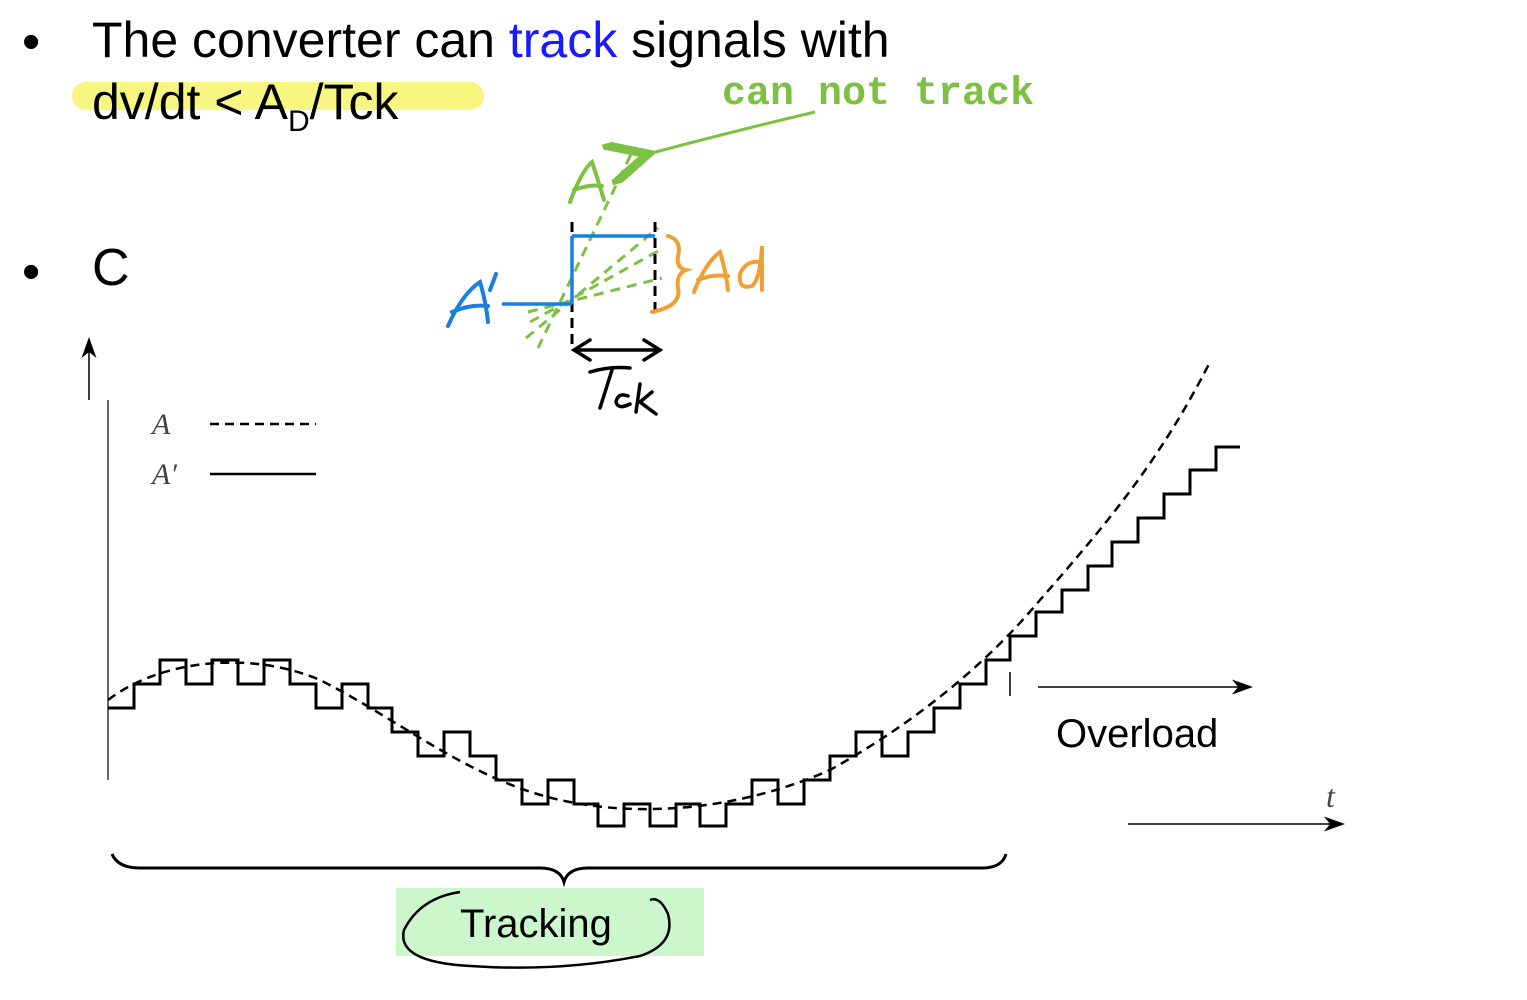 This screenshot has height=1000, width=1527. Describe the element at coordinates (578, 270) in the screenshot. I see `a-prime-step` at that location.